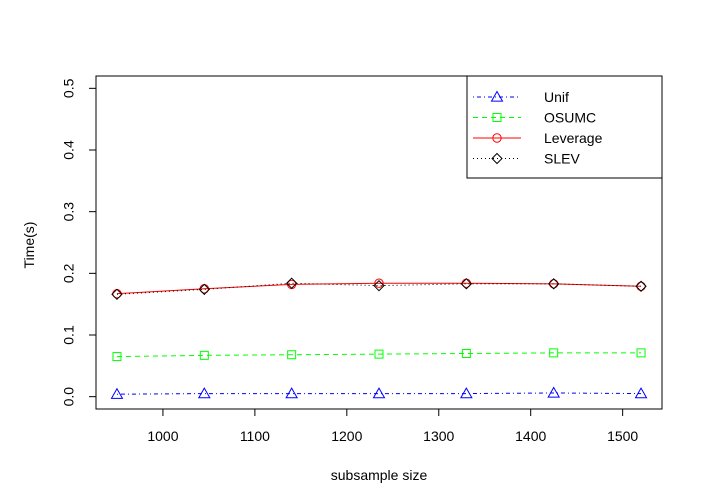 This screenshot has height=503, width=701. I want to click on series-leverage, so click(379, 288).